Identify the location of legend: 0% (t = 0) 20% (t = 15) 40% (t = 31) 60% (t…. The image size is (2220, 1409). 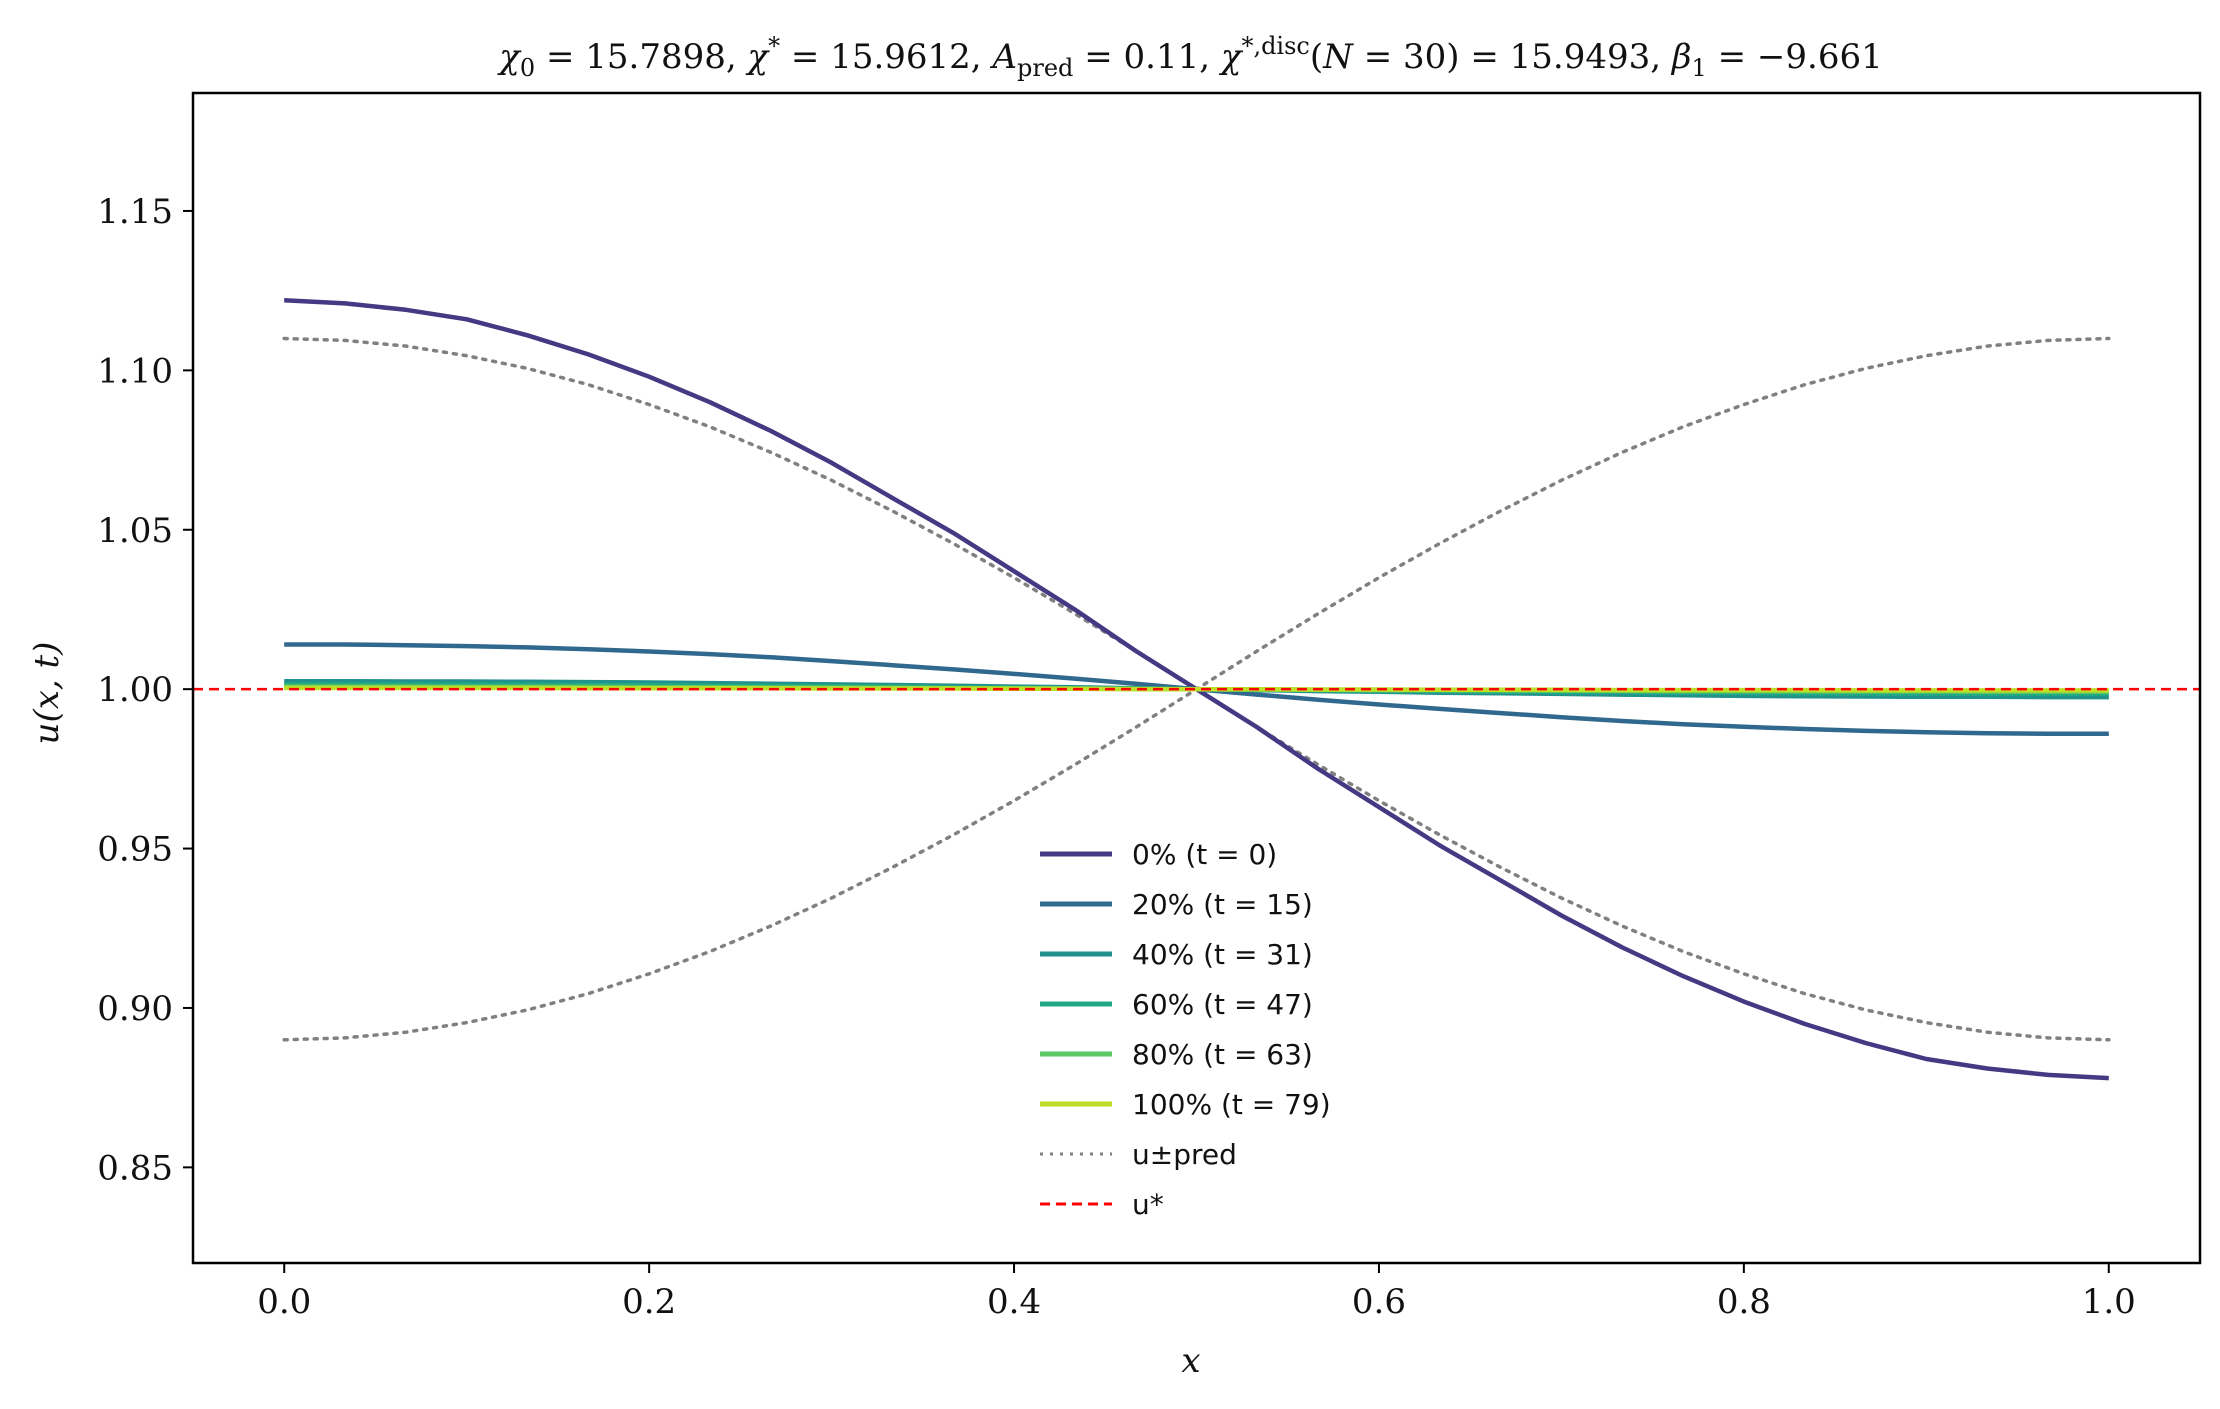
(1185, 1029).